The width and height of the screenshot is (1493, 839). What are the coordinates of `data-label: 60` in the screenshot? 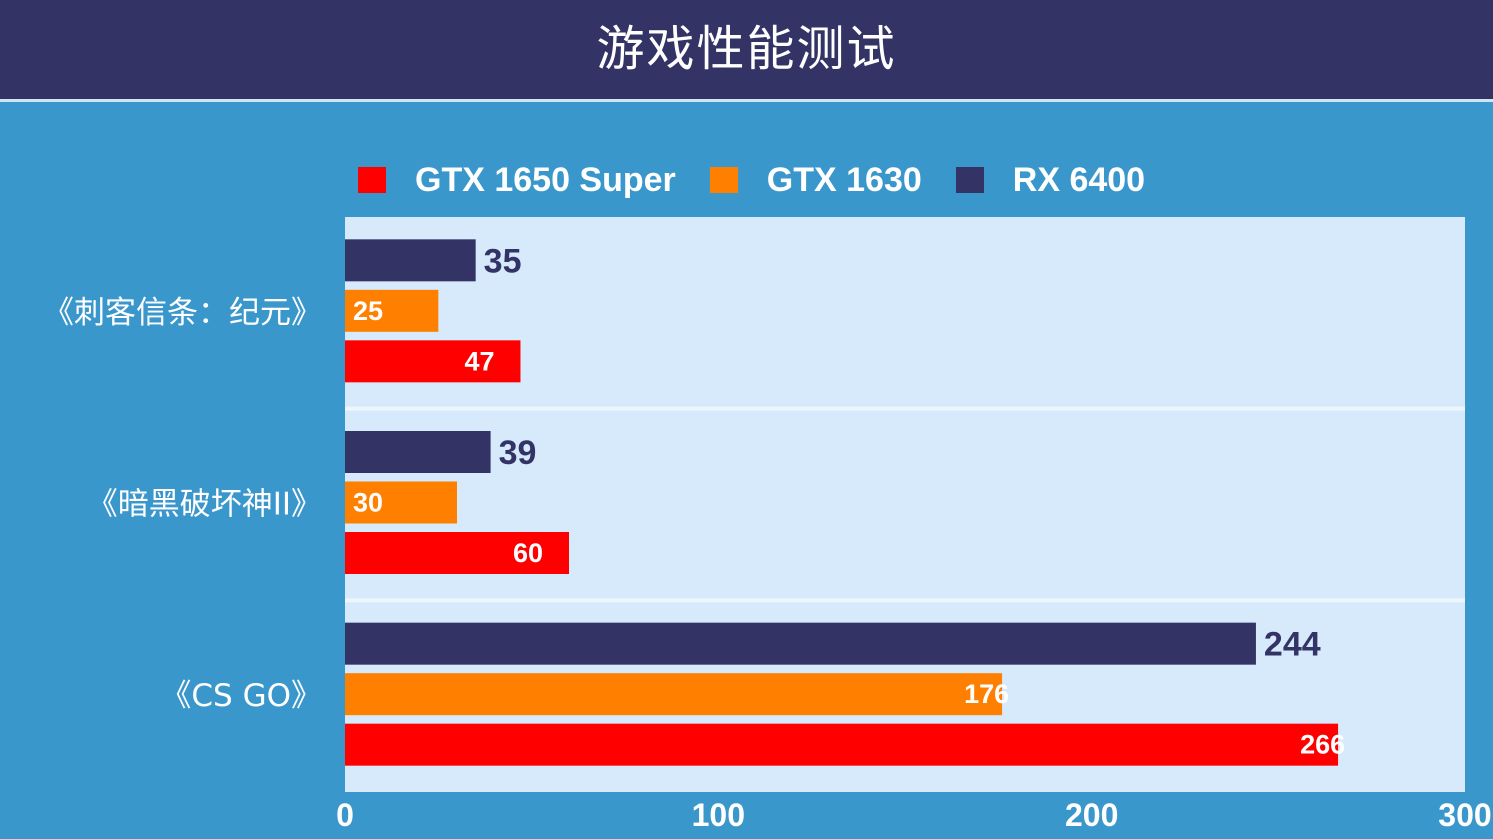 It's located at (528, 553).